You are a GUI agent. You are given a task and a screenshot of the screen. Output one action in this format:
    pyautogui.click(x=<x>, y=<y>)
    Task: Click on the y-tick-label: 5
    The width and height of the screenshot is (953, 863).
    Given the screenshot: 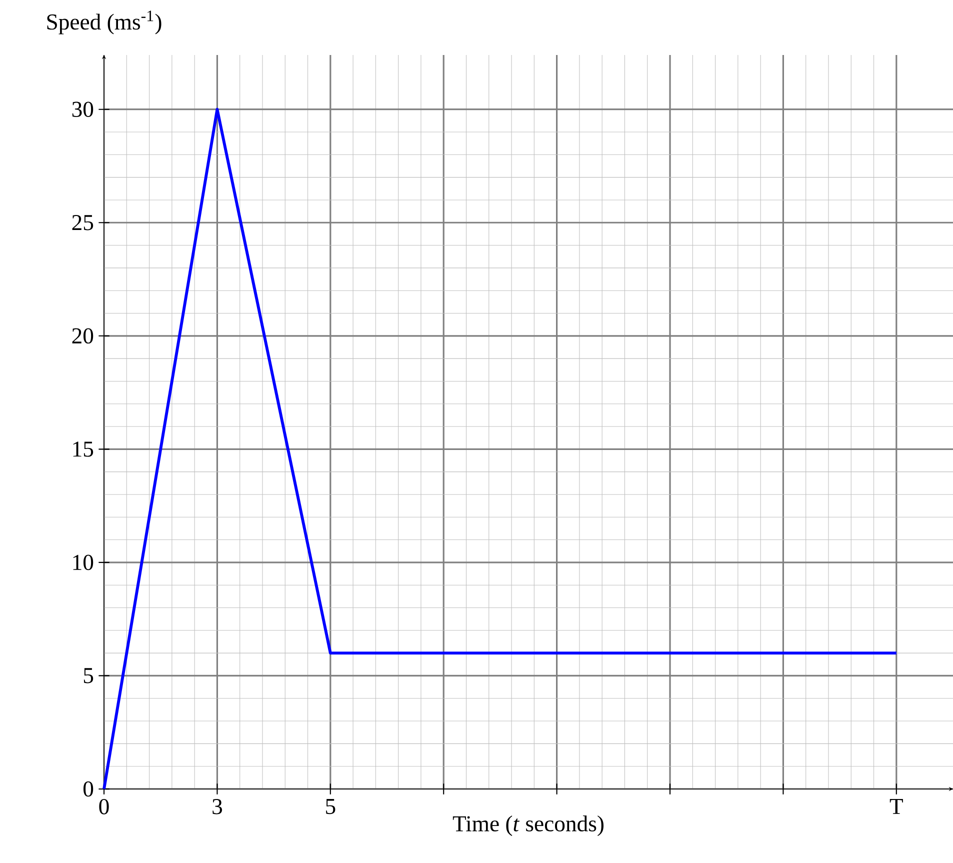 What is the action you would take?
    pyautogui.click(x=89, y=676)
    